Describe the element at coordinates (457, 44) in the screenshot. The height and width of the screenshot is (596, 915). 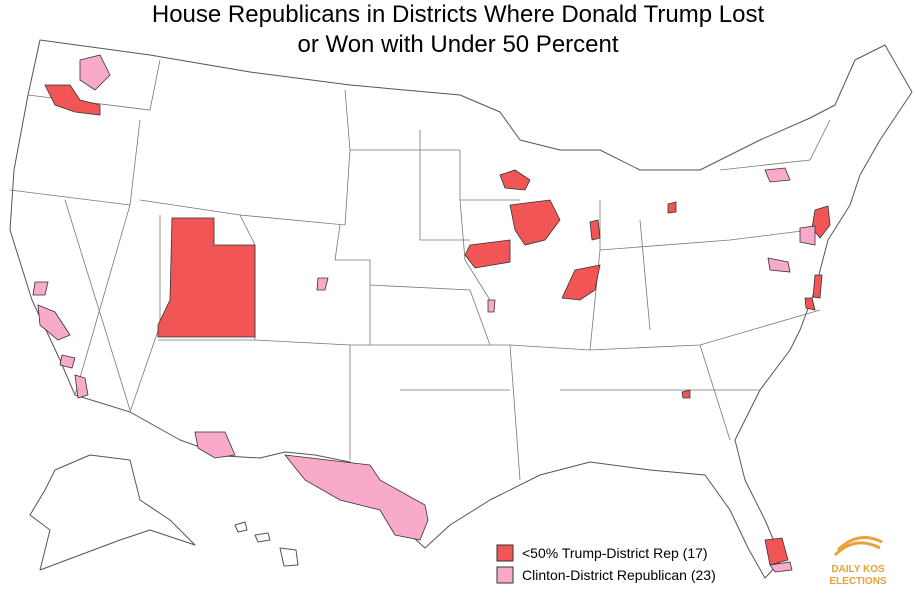
I see `title-line: or Won with Under 50 Percent` at that location.